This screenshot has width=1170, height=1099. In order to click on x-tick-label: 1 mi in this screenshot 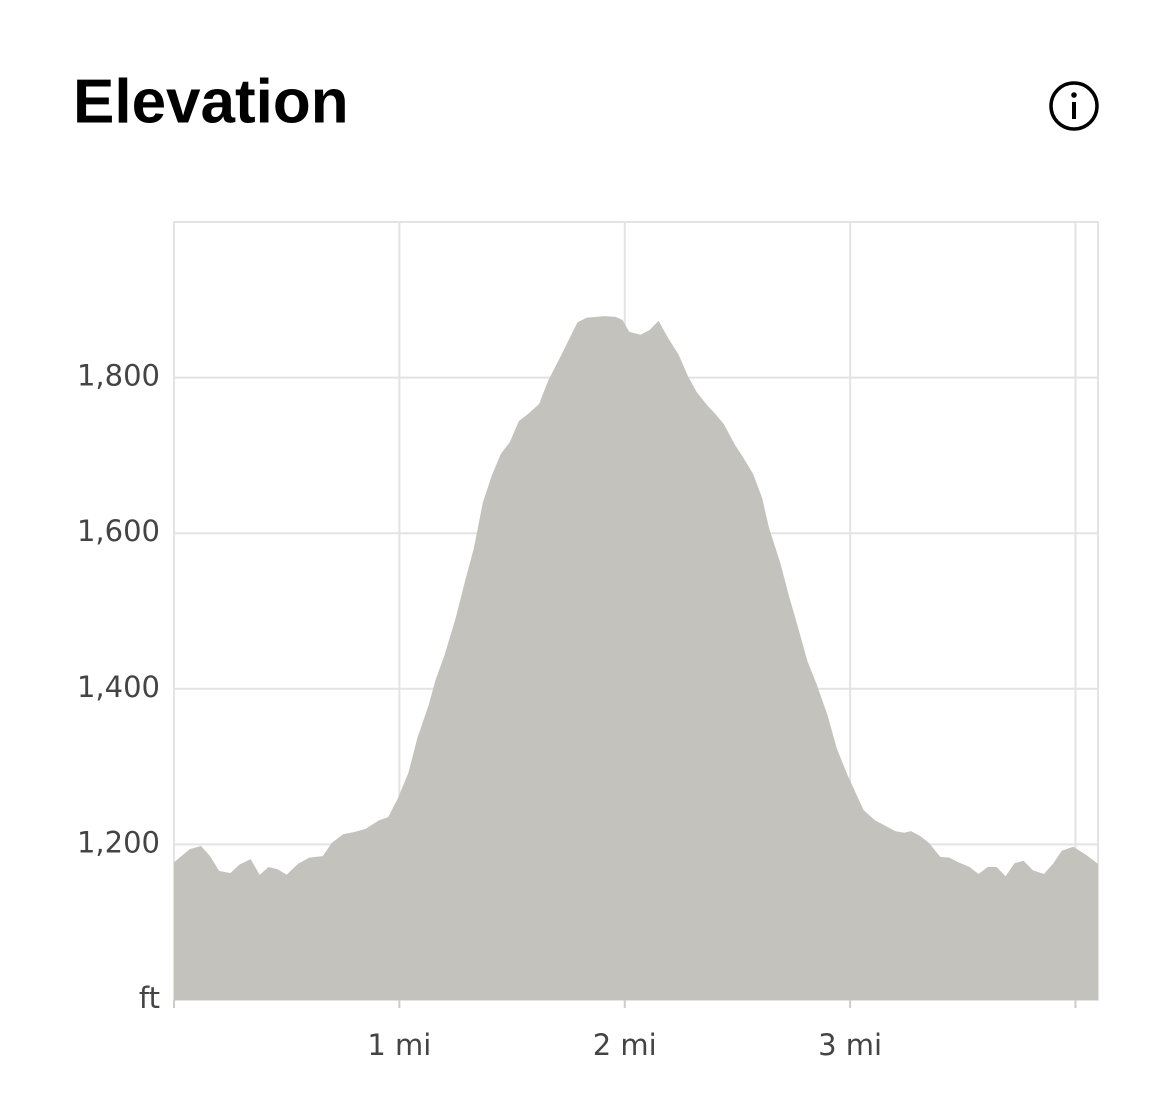, I will do `click(399, 1045)`.